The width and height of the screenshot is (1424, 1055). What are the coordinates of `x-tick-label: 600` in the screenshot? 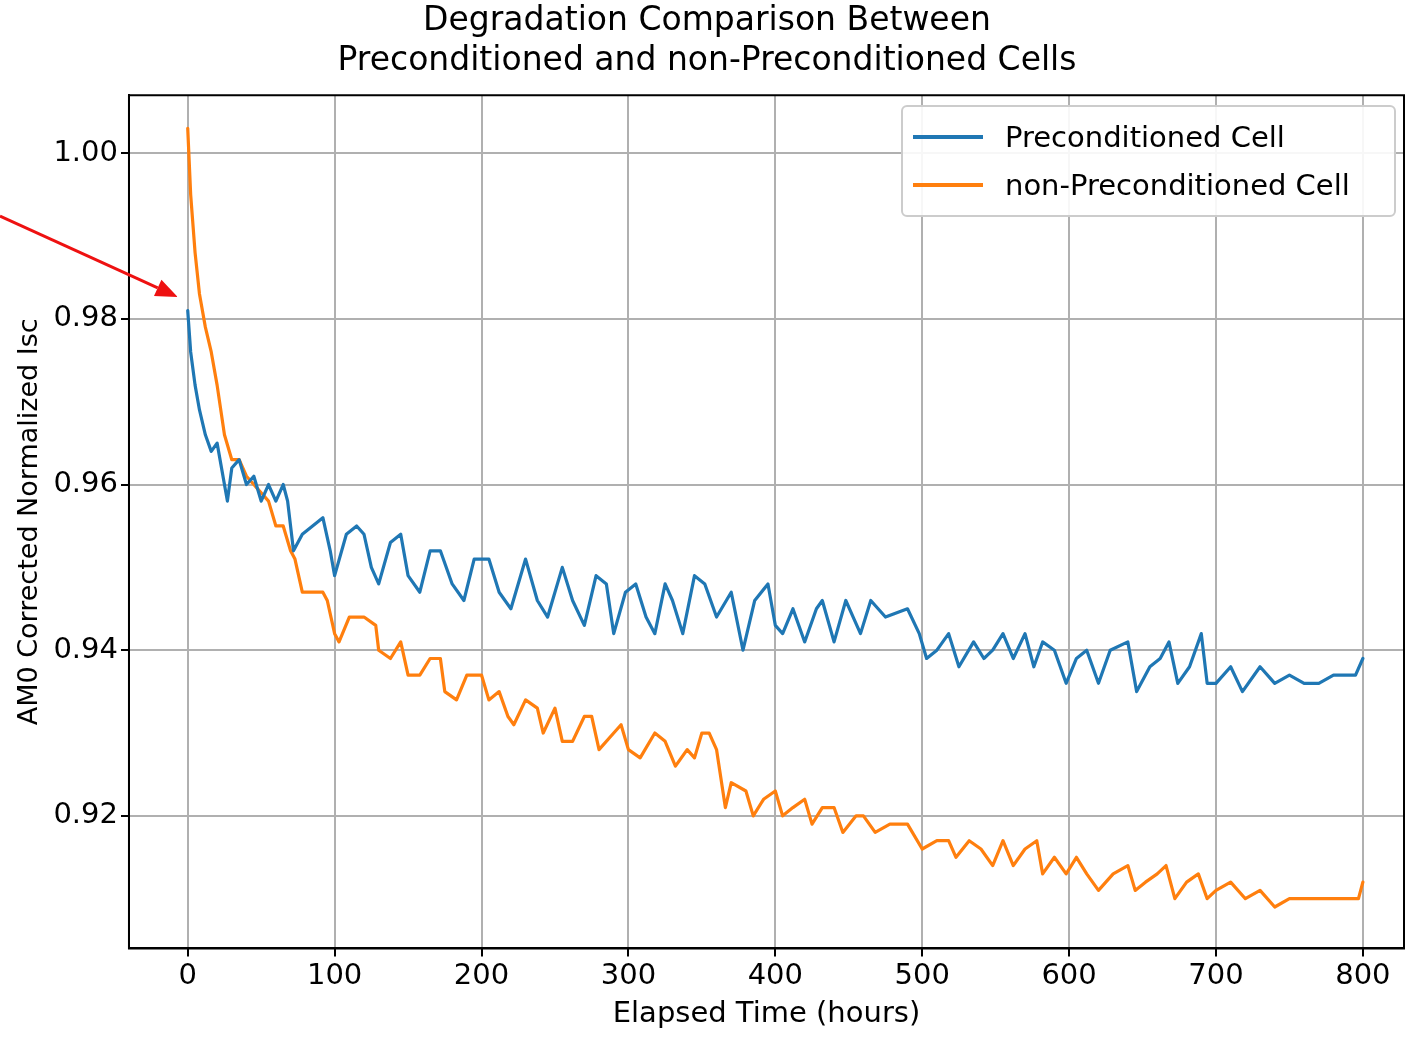 It's located at (1069, 974).